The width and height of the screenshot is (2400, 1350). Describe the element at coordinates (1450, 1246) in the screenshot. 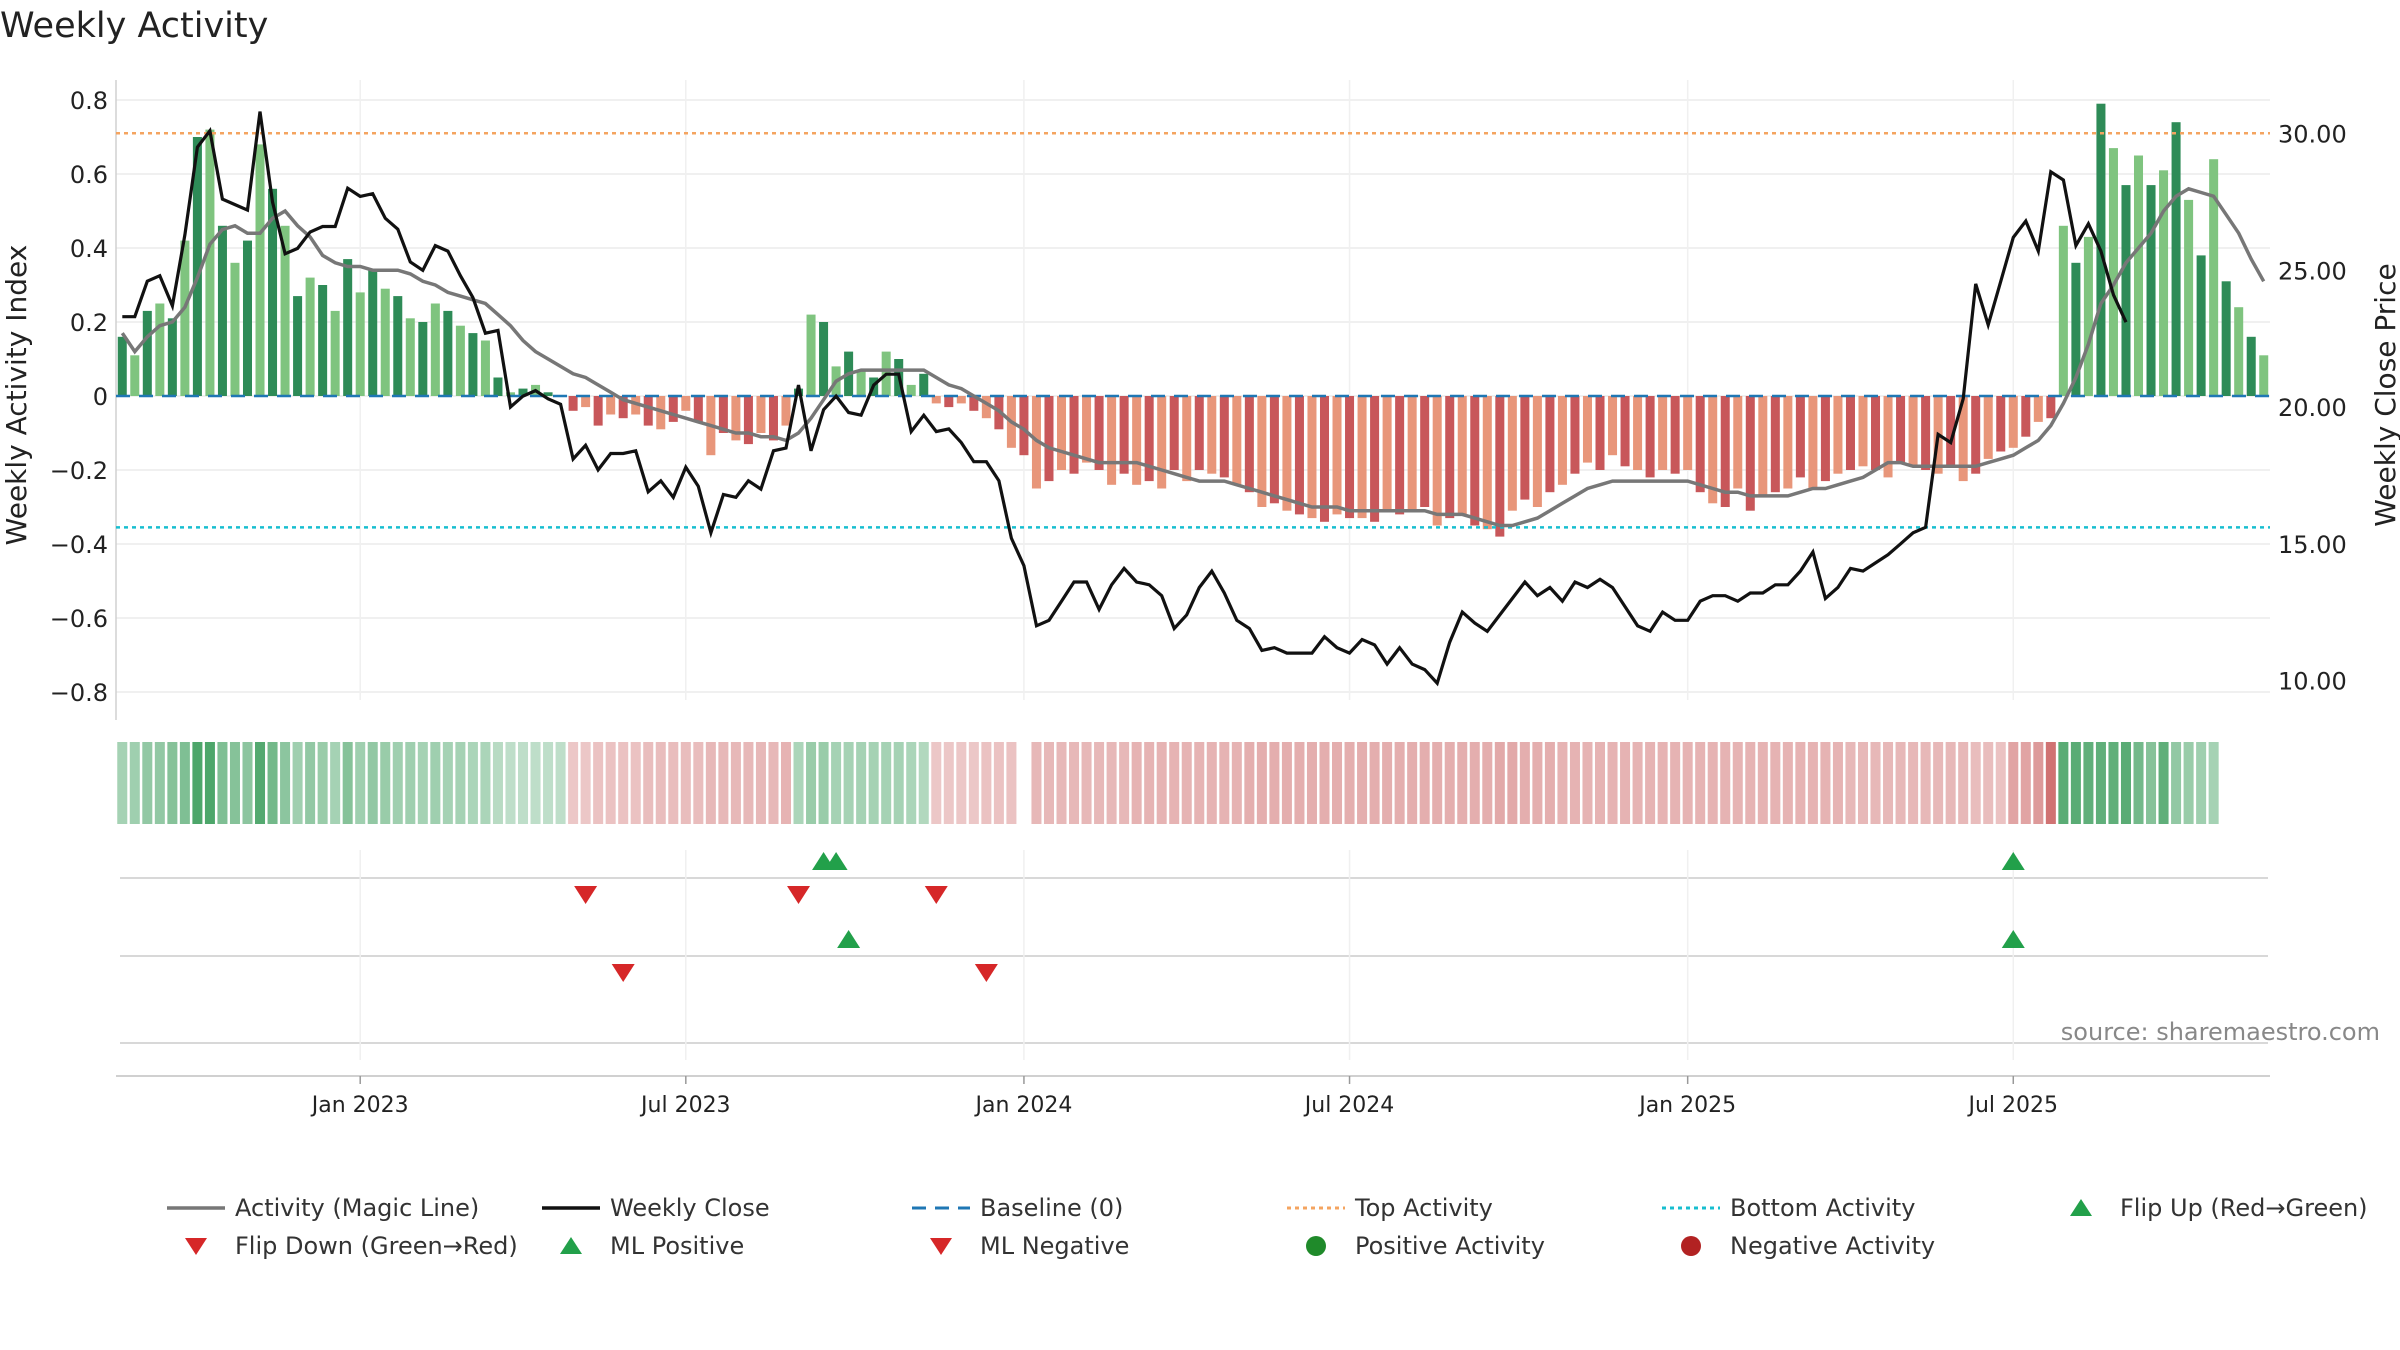

I see `legend-label: Positive Activity` at that location.